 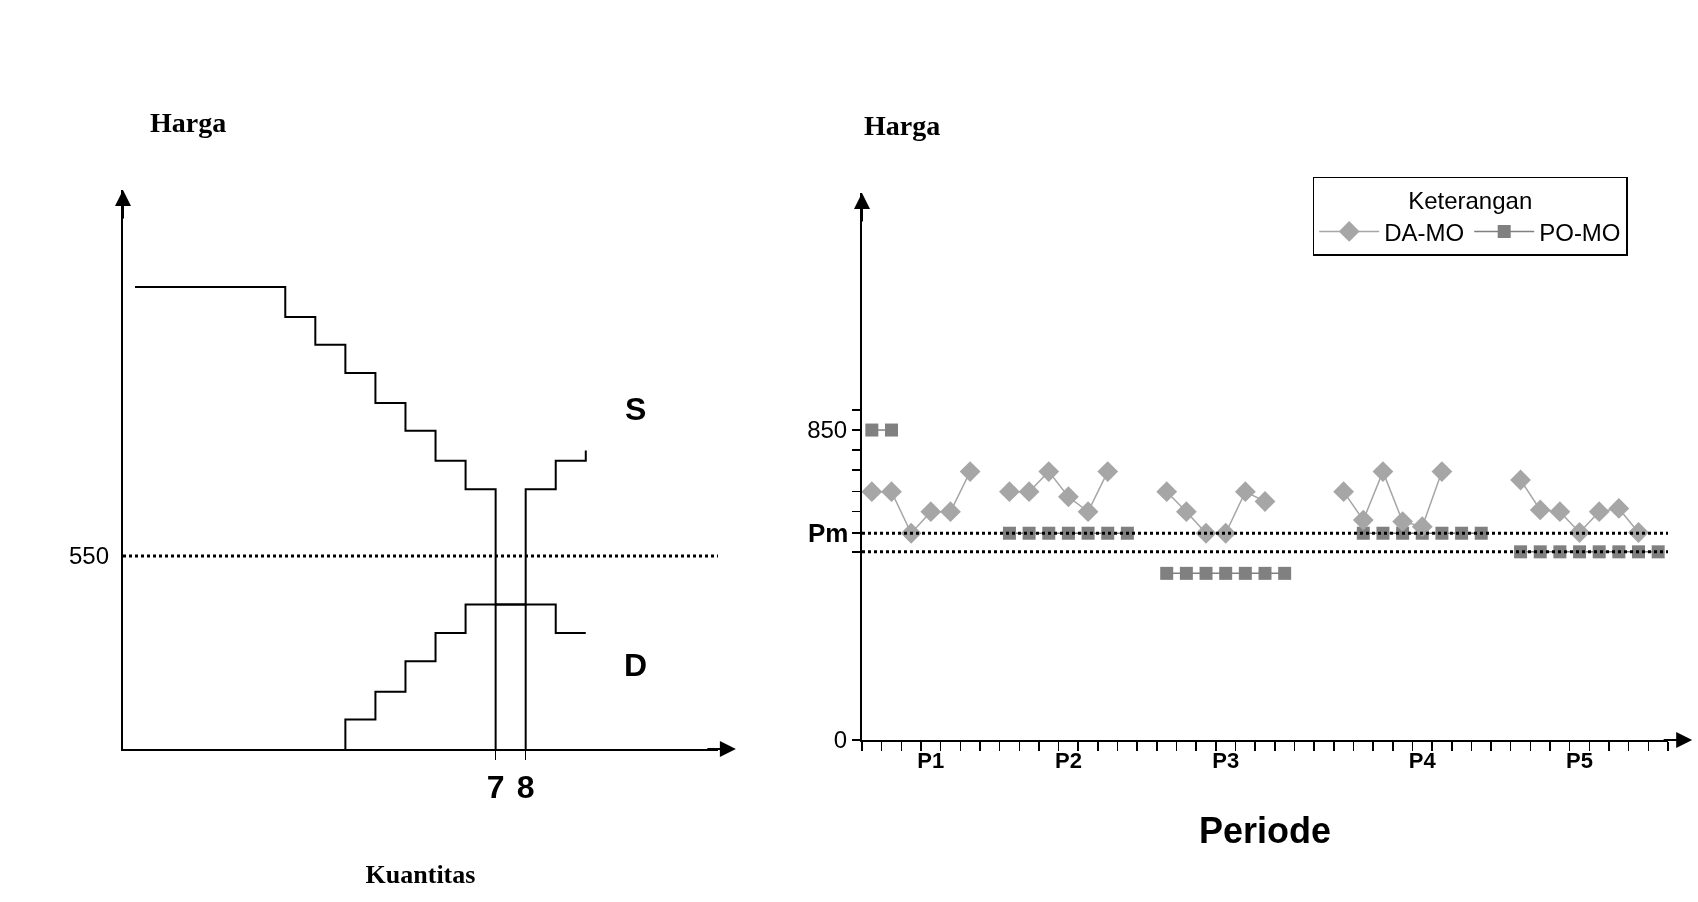 I want to click on x-axis-title: Kuantitas, so click(x=420, y=874).